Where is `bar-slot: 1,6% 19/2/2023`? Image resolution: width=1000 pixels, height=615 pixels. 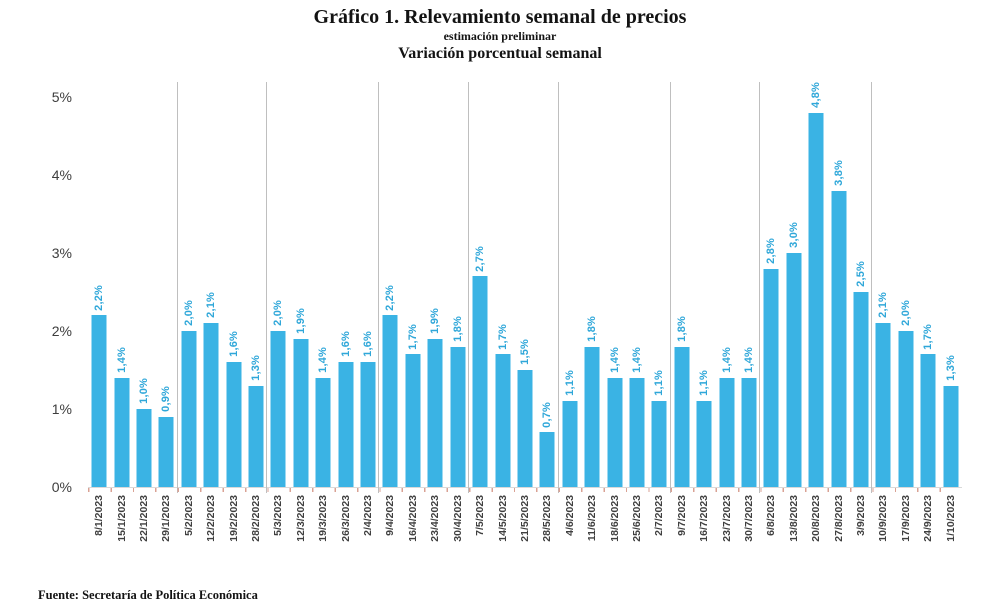 bar-slot: 1,6% 19/2/2023 is located at coordinates (233, 312).